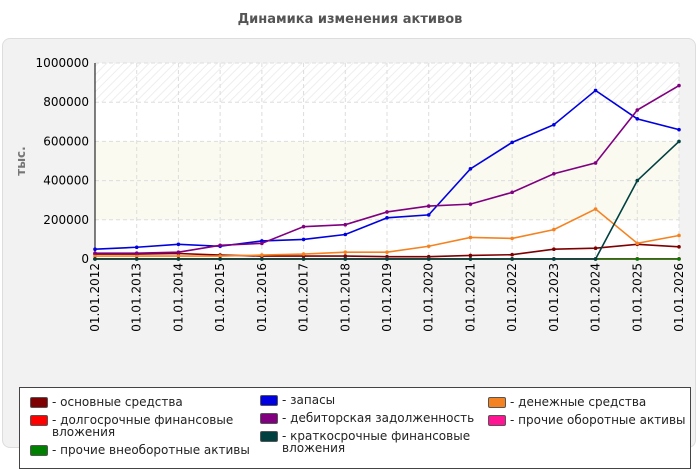 The image size is (700, 469). Describe the element at coordinates (578, 402) in the screenshot. I see `legend-label: - денежные средства` at that location.